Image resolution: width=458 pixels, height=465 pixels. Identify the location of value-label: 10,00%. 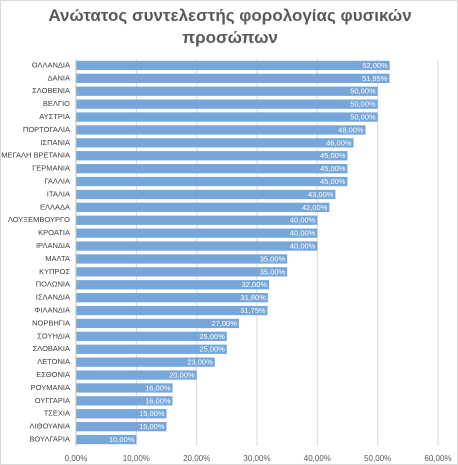
(122, 439).